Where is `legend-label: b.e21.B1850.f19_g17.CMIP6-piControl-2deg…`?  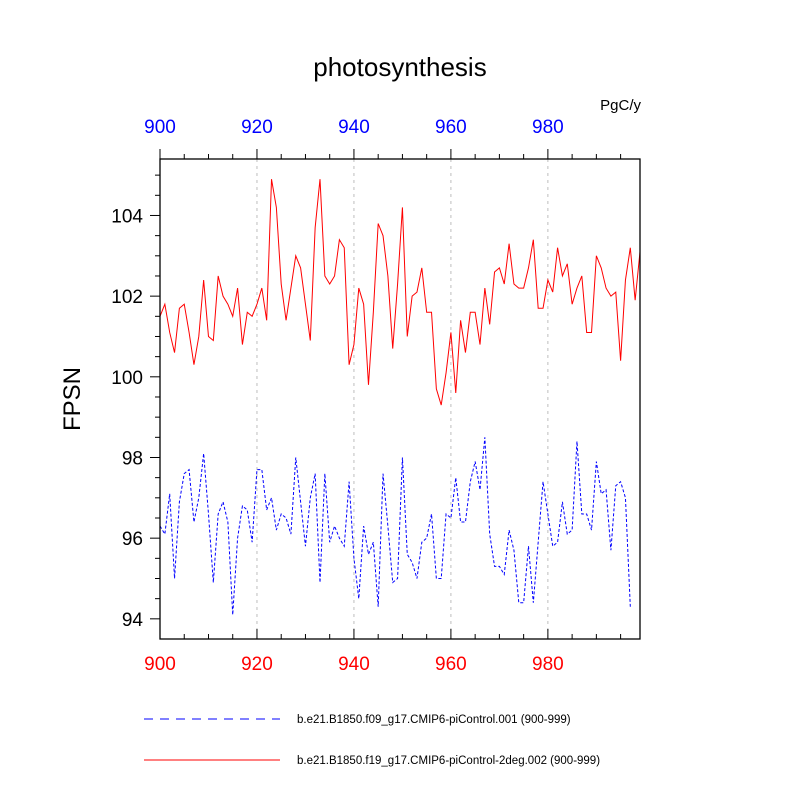
legend-label: b.e21.B1850.f19_g17.CMIP6-piControl-2deg… is located at coordinates (448, 761).